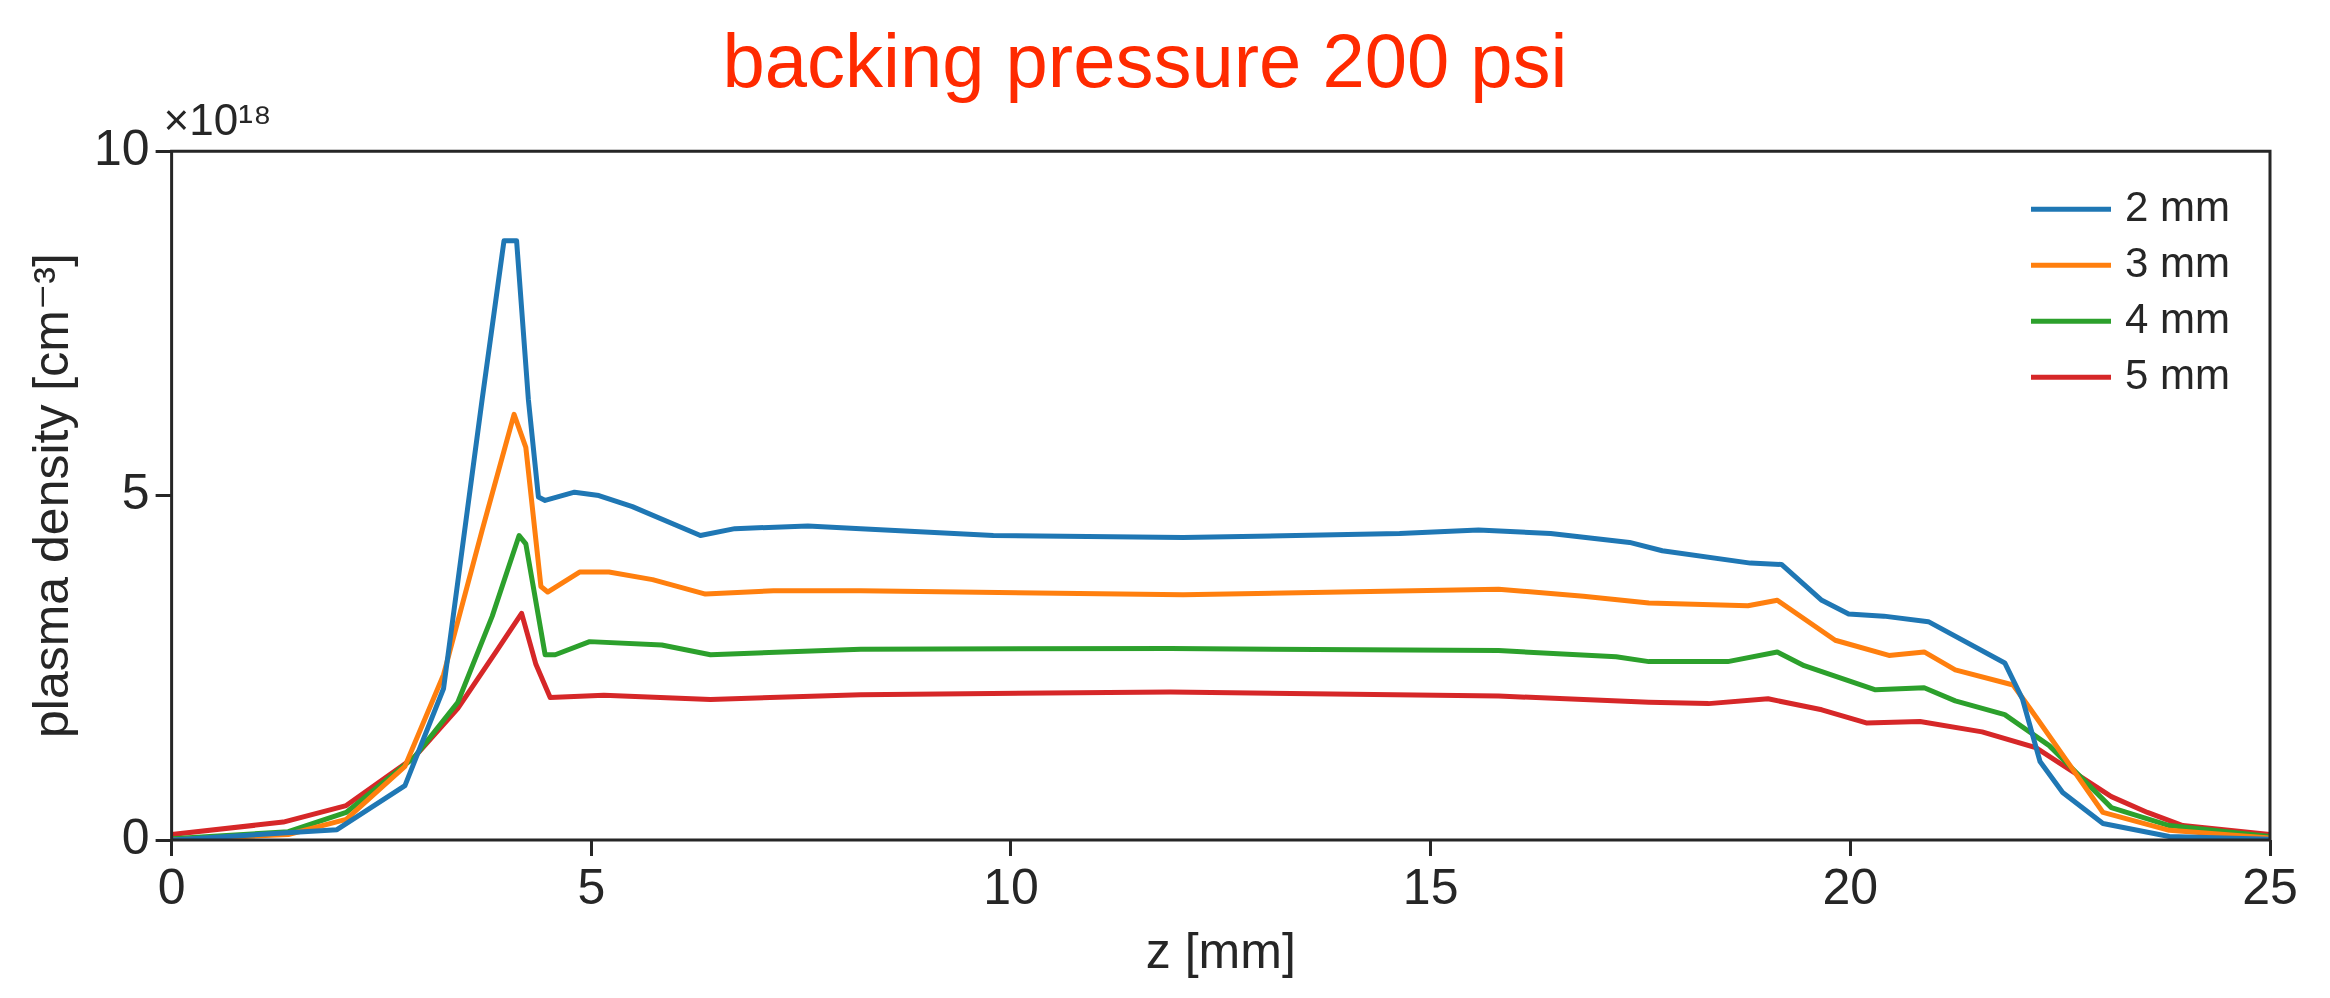 The width and height of the screenshot is (2330, 998). I want to click on y-tick-label: 0, so click(135, 836).